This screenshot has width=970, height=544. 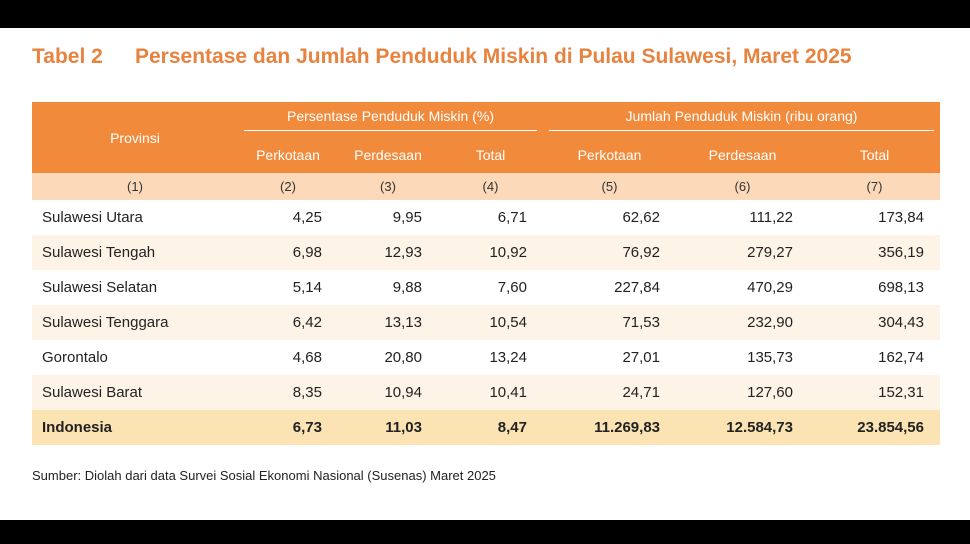 I want to click on column-number: (7), so click(x=874, y=186).